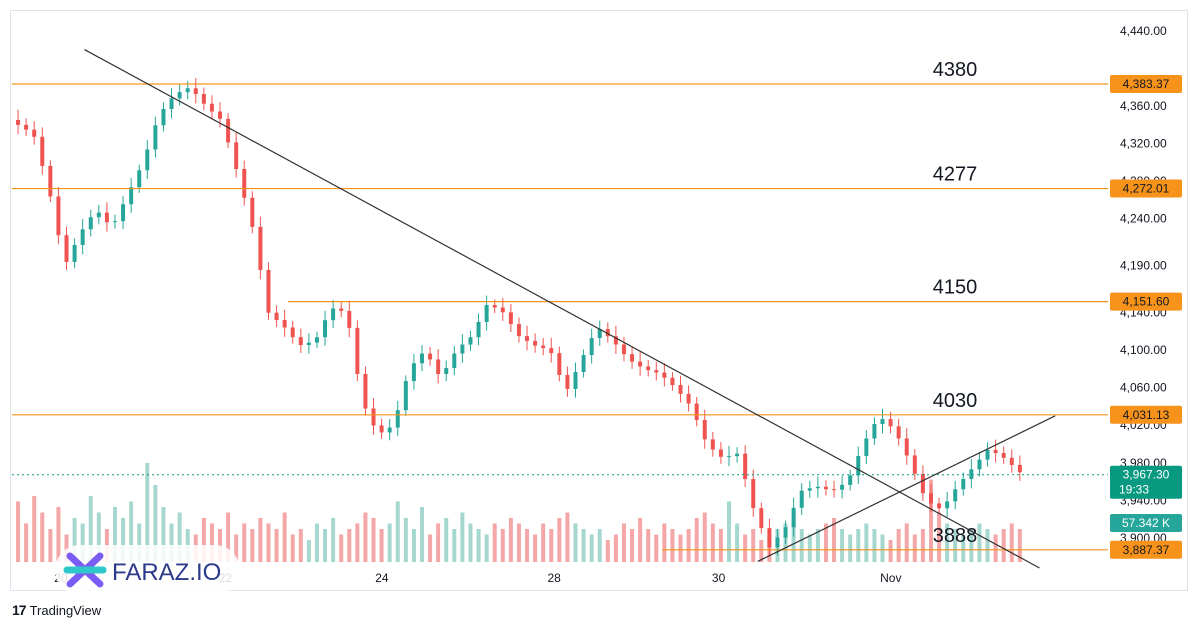  I want to click on level-price-tag, so click(1146, 188).